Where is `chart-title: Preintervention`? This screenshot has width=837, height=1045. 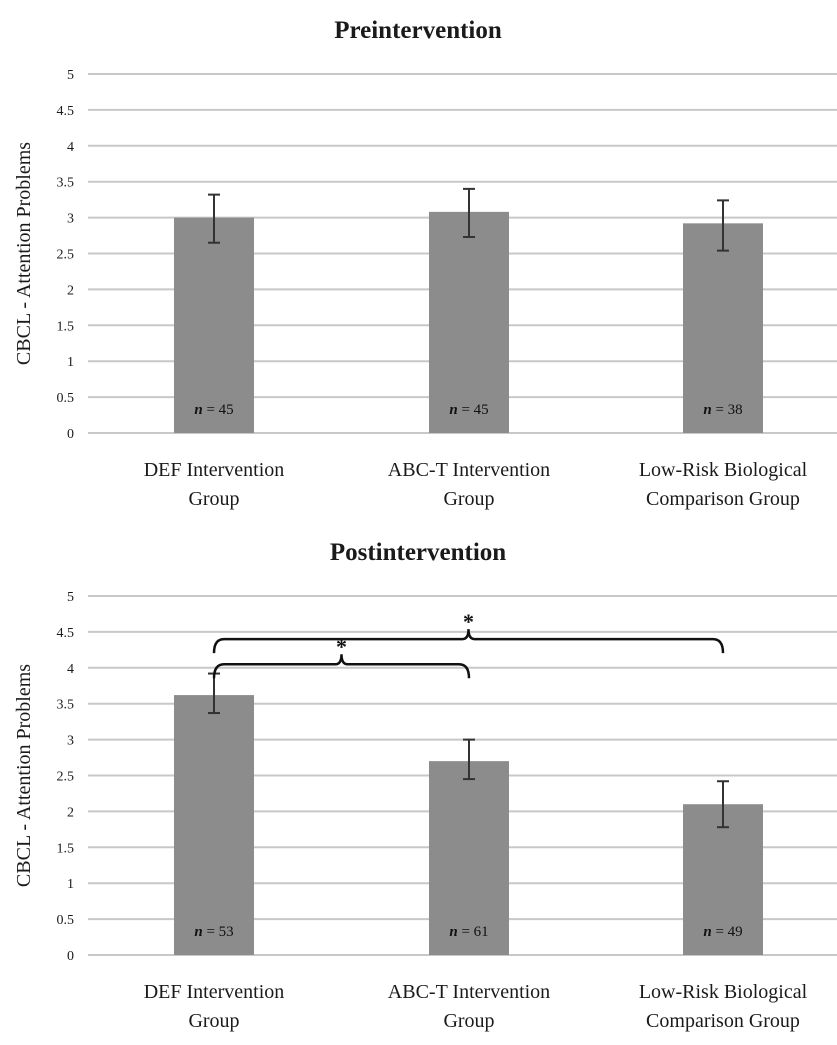 chart-title: Preintervention is located at coordinates (418, 30).